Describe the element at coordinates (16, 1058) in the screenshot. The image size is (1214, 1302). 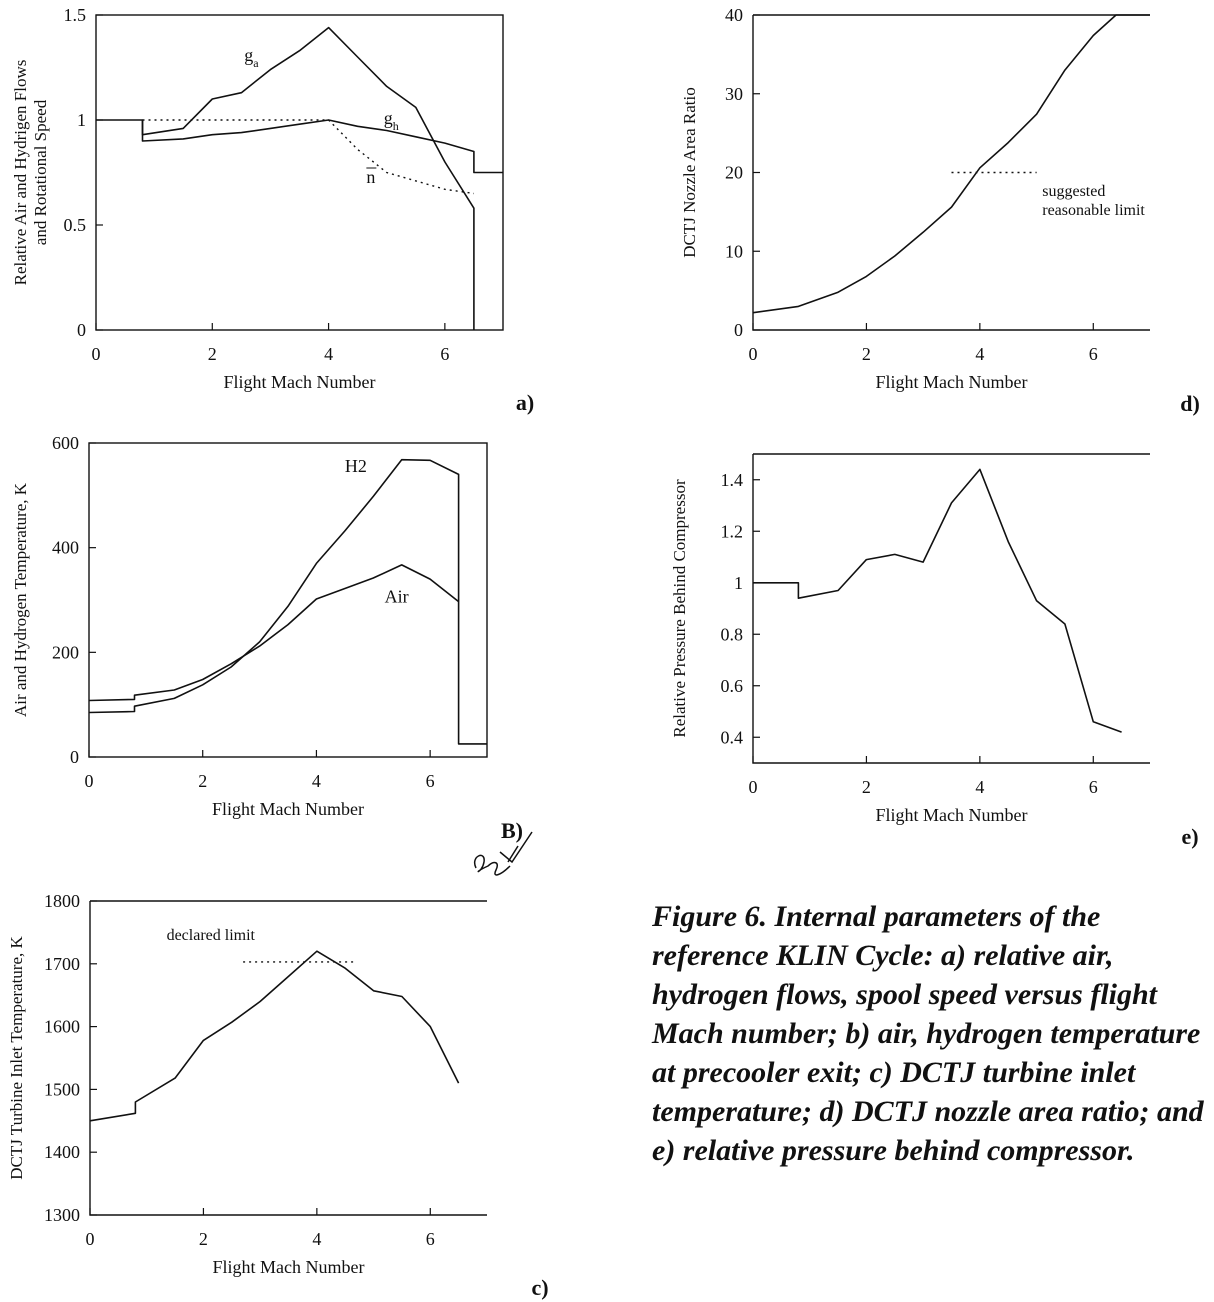
I see `y-axis-label: DCTJ Turbine Inlet Temperature, K` at that location.